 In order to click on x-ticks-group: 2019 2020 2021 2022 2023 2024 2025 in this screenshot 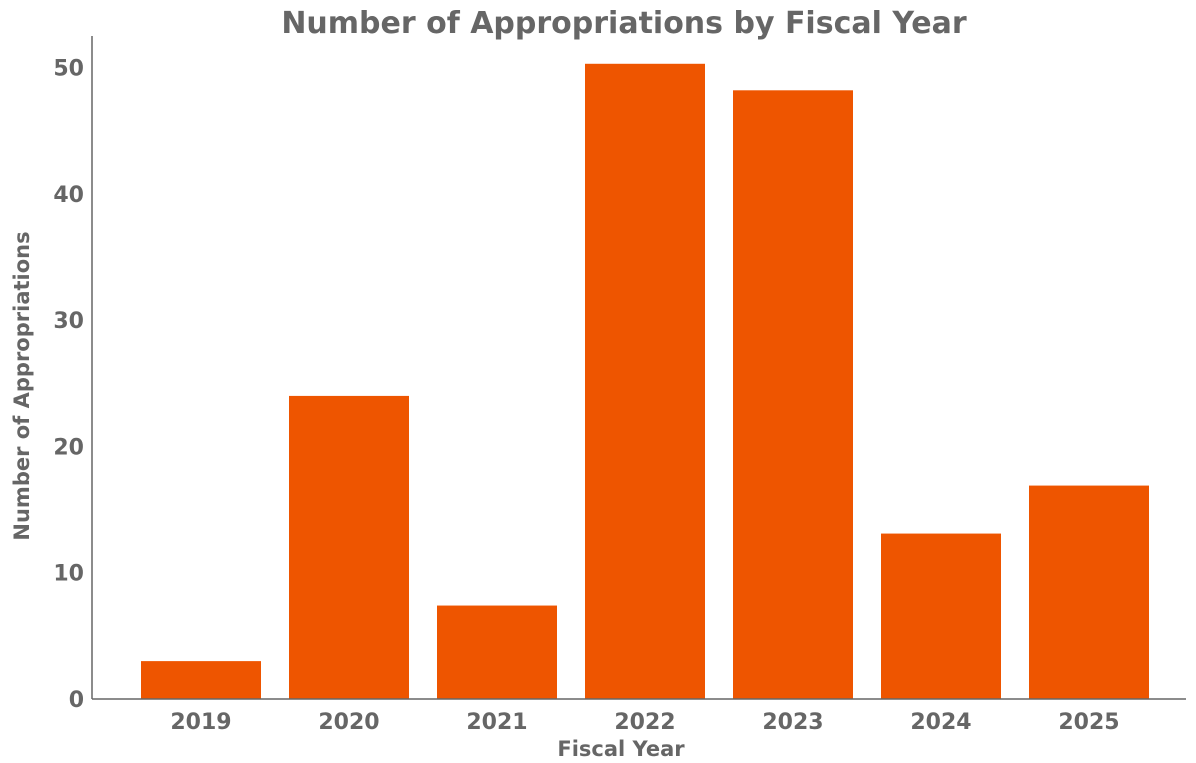, I will do `click(644, 722)`.